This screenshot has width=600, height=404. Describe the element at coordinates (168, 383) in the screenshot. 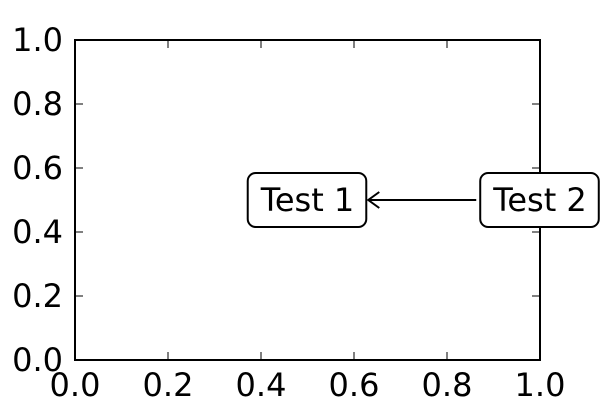

I see `x-tick-label: 0.2` at that location.